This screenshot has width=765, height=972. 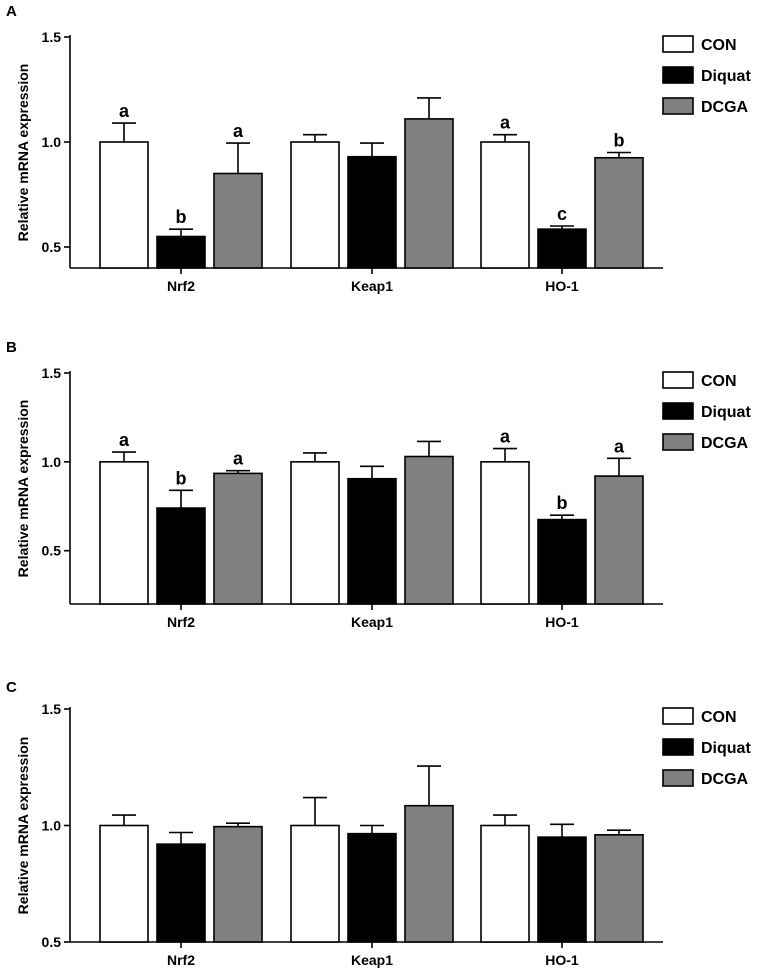 I want to click on panel-label: B, so click(x=11, y=347).